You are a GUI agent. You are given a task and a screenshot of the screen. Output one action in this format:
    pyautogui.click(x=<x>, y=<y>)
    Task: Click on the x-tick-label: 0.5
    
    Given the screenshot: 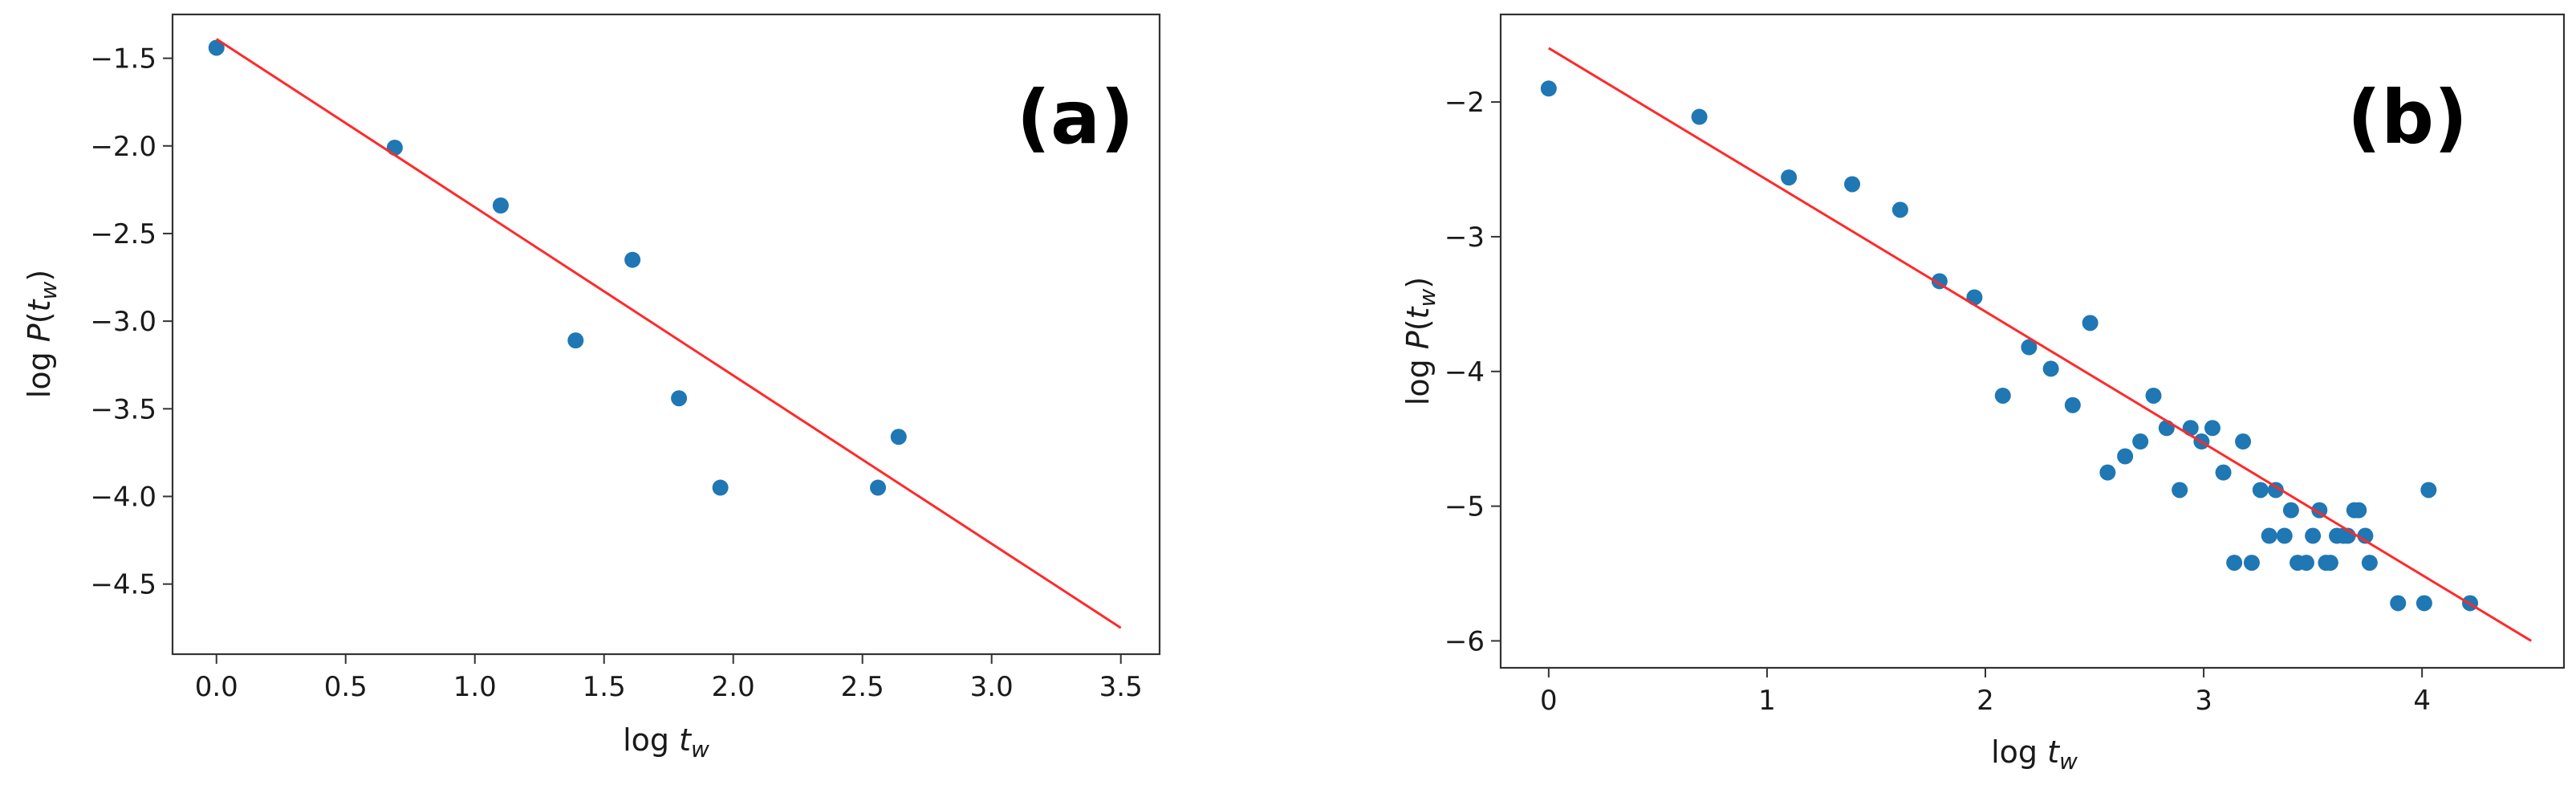 What is the action you would take?
    pyautogui.click(x=346, y=687)
    